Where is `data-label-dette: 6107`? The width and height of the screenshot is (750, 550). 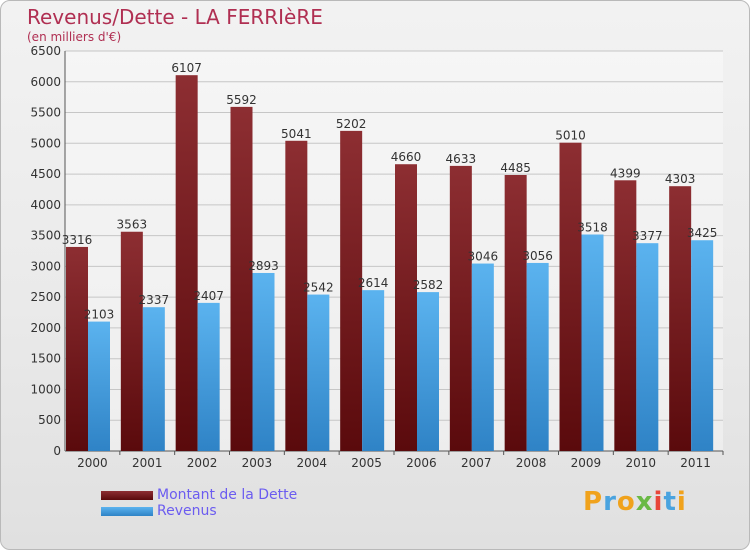
data-label-dette: 6107 is located at coordinates (186, 68).